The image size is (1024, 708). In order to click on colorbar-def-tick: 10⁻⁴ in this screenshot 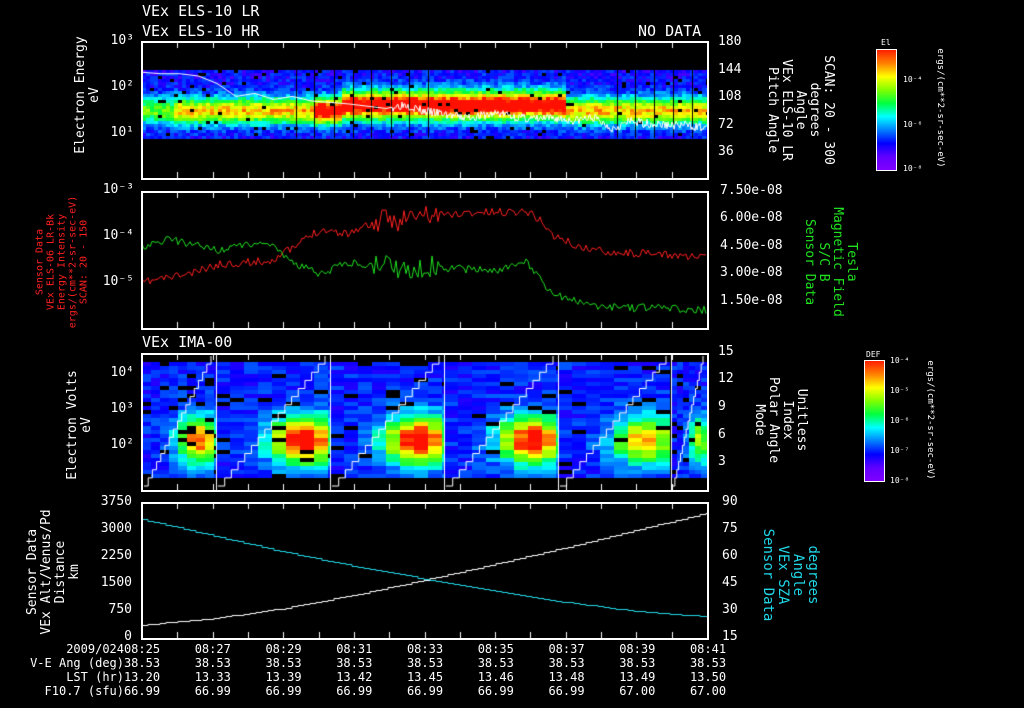, I will do `click(900, 360)`.